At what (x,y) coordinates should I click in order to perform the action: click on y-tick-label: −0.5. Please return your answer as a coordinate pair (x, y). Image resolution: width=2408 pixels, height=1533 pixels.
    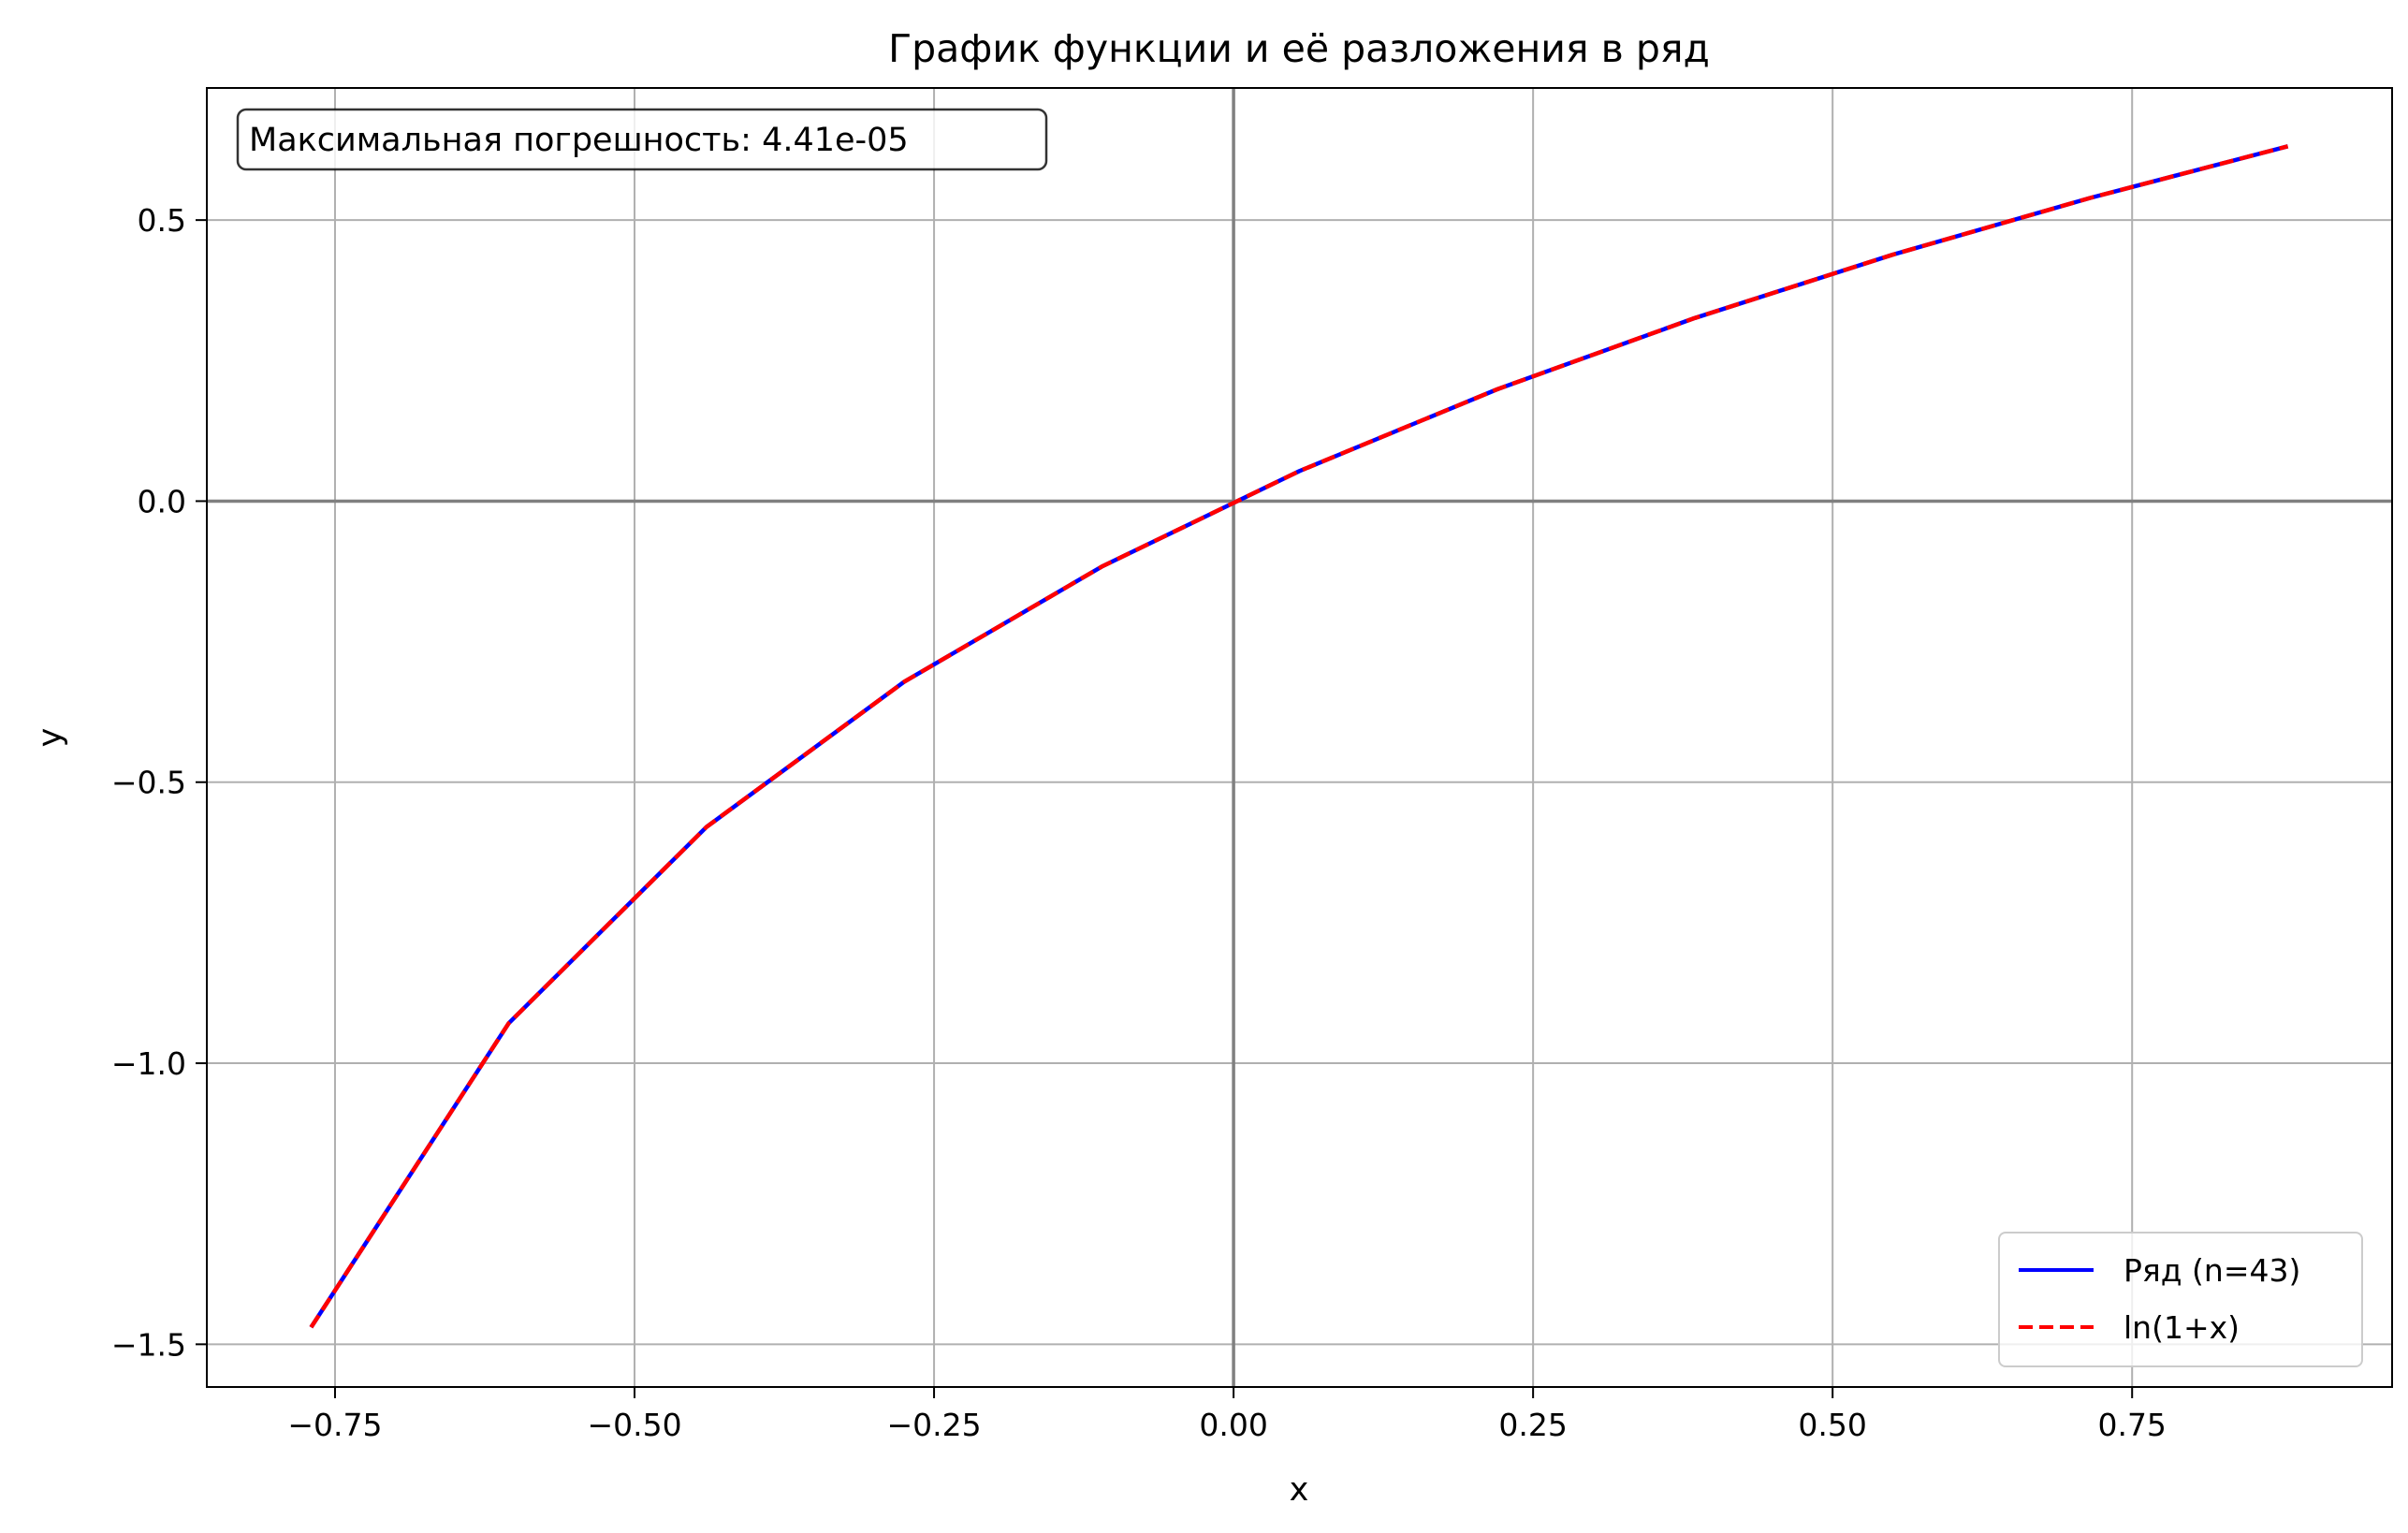
    Looking at the image, I should click on (148, 783).